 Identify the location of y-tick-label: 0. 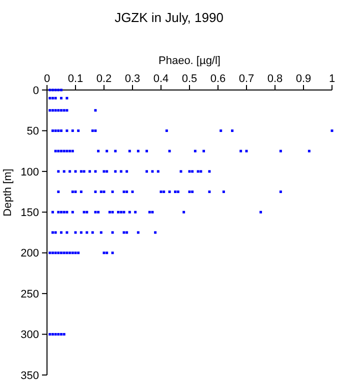
(35, 90).